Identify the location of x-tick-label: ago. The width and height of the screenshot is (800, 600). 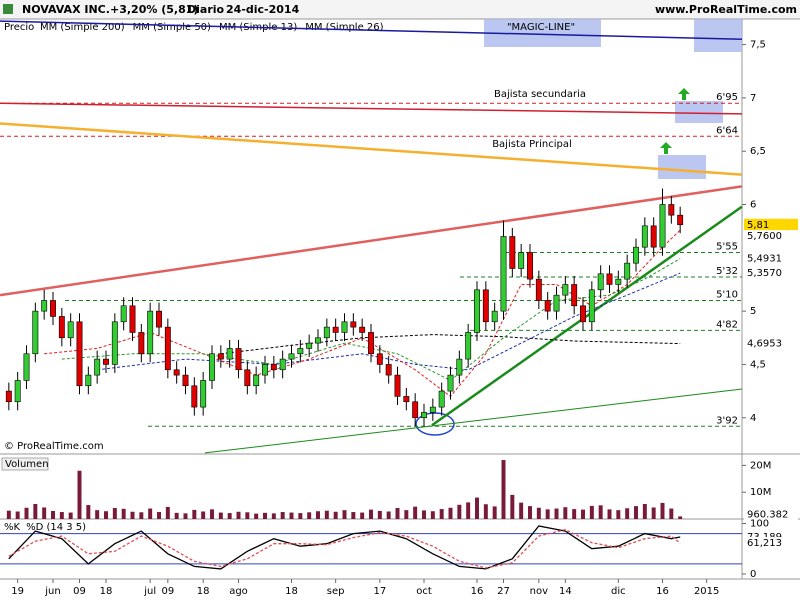
(238, 591).